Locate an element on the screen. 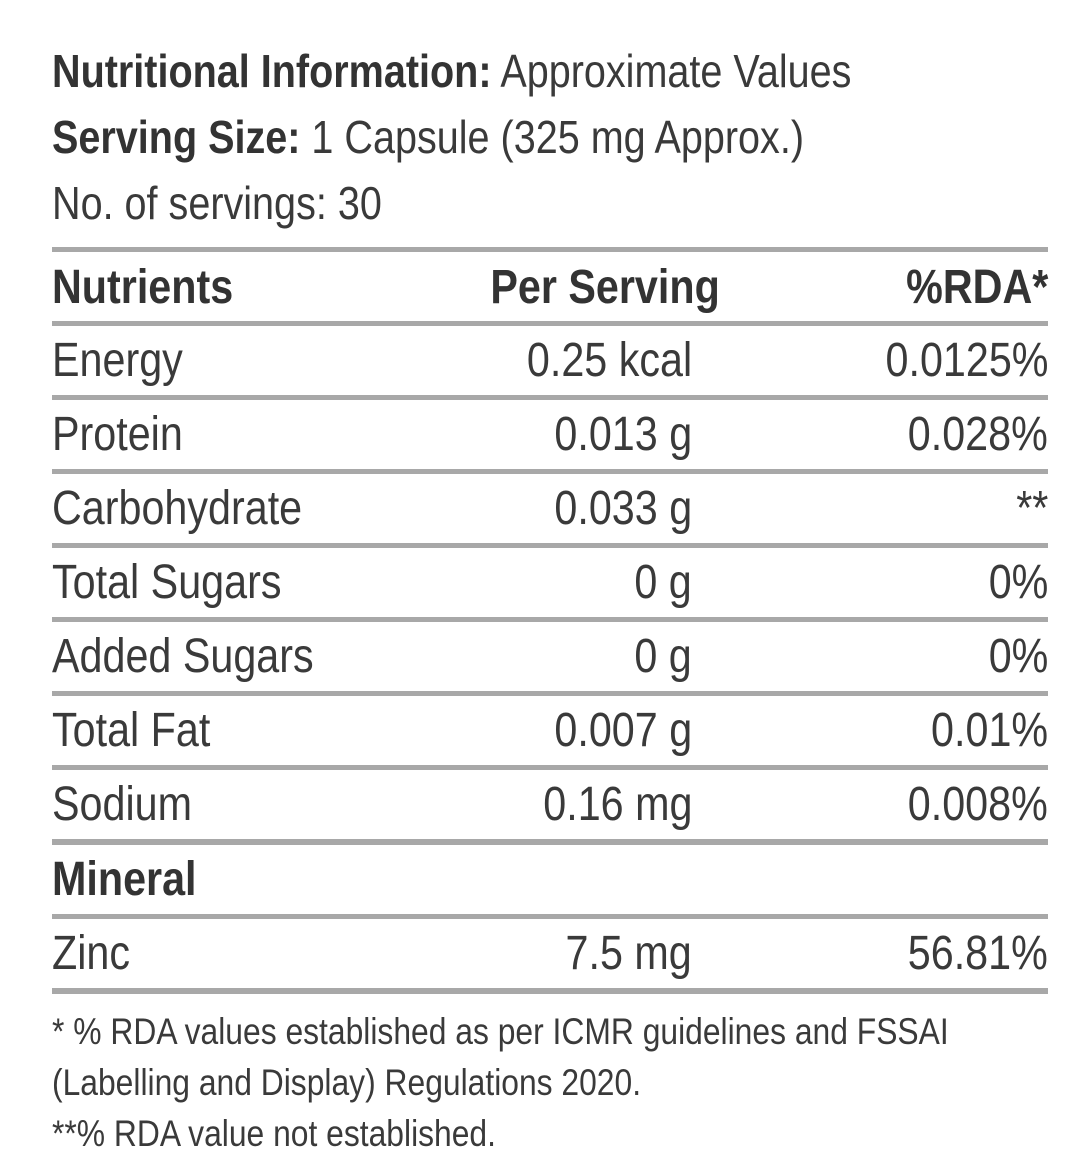 This screenshot has height=1168, width=1086. nutrient-name: Total Sugars is located at coordinates (167, 582).